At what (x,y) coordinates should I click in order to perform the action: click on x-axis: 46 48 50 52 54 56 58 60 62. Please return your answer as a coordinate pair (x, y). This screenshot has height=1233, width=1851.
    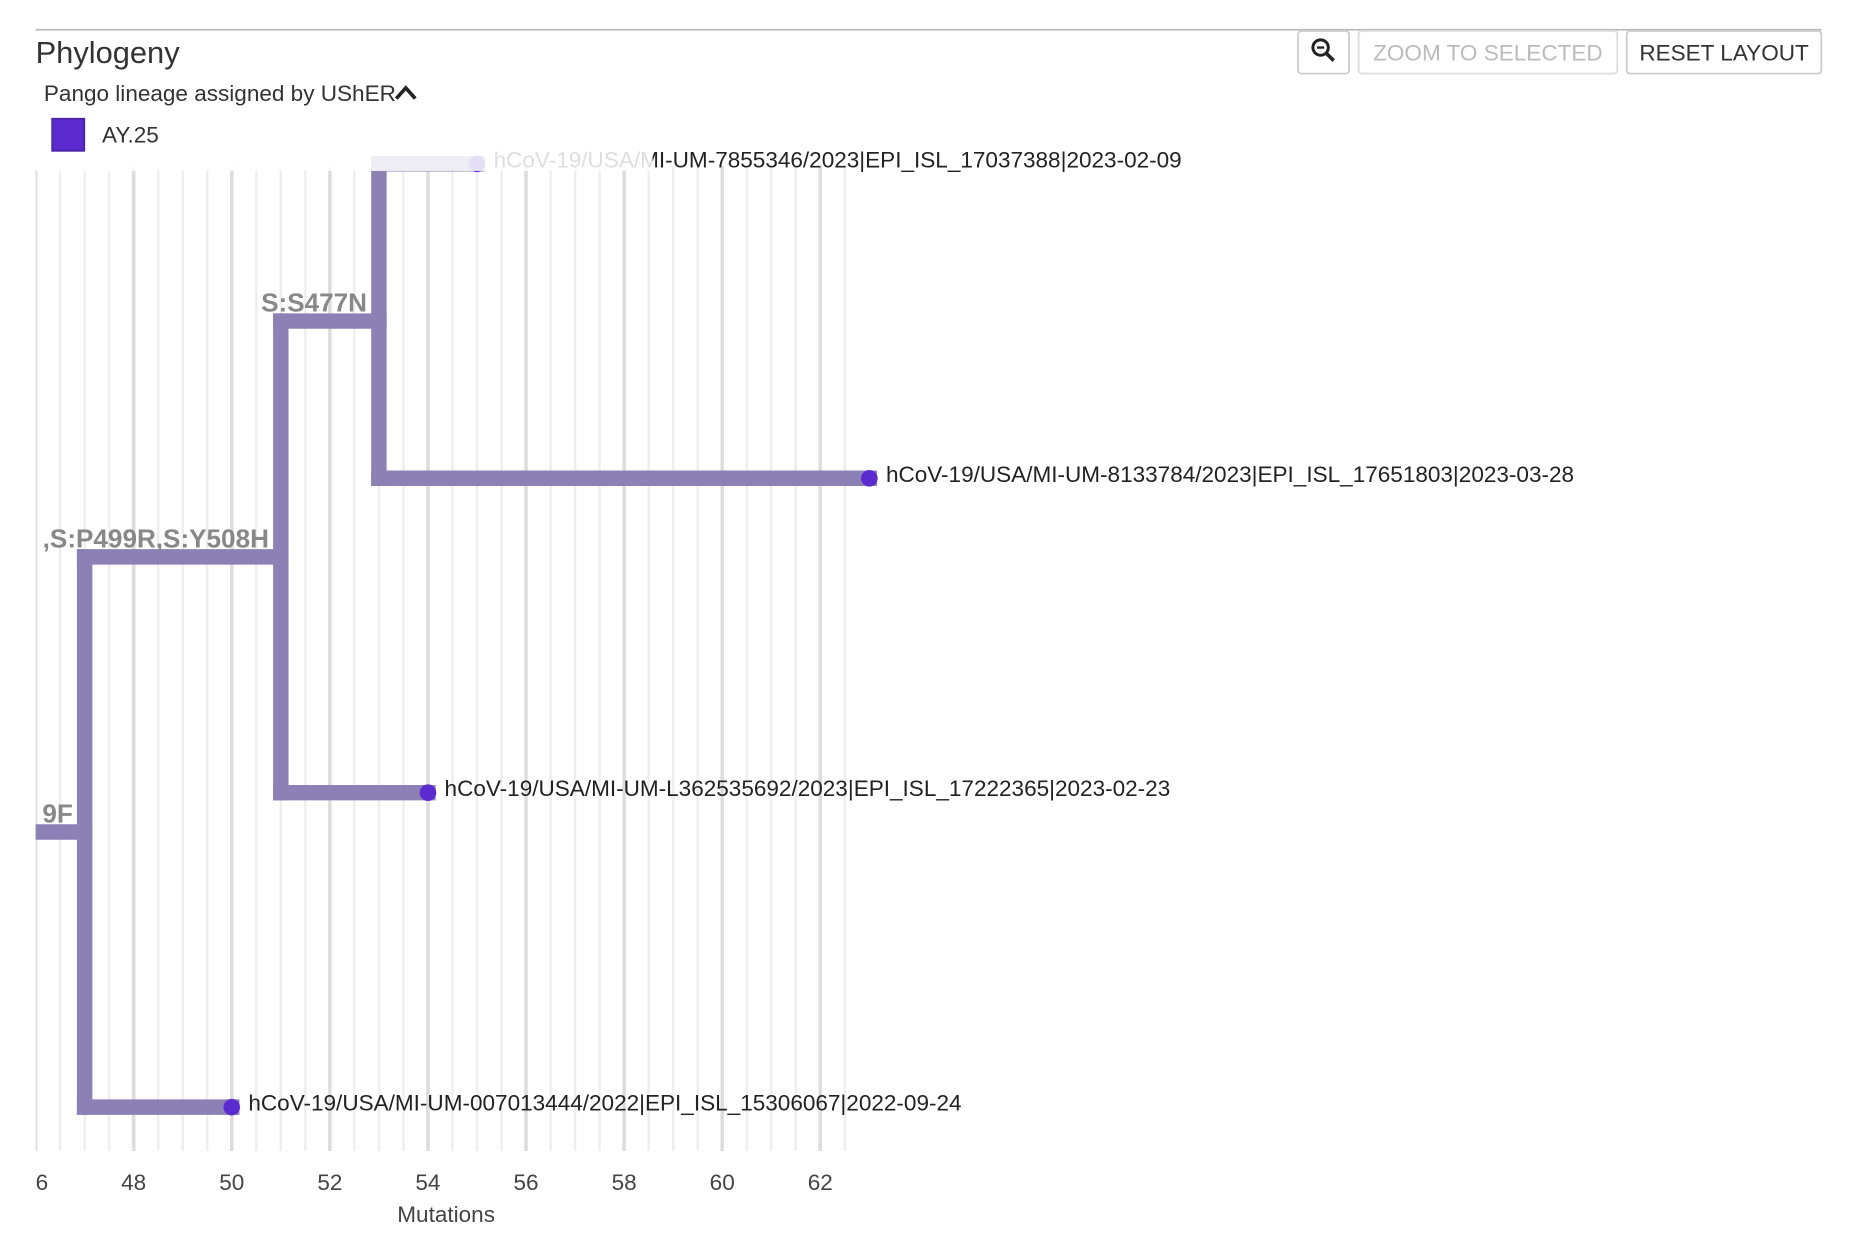
    Looking at the image, I should click on (428, 1182).